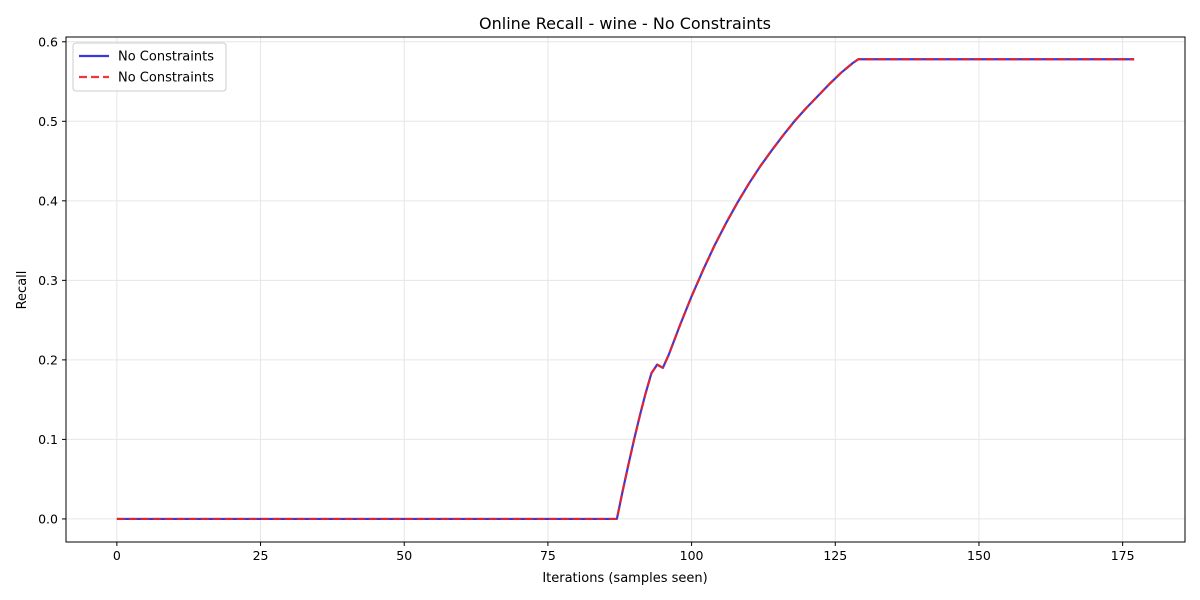  Describe the element at coordinates (692, 555) in the screenshot. I see `x-tick-label: 100` at that location.